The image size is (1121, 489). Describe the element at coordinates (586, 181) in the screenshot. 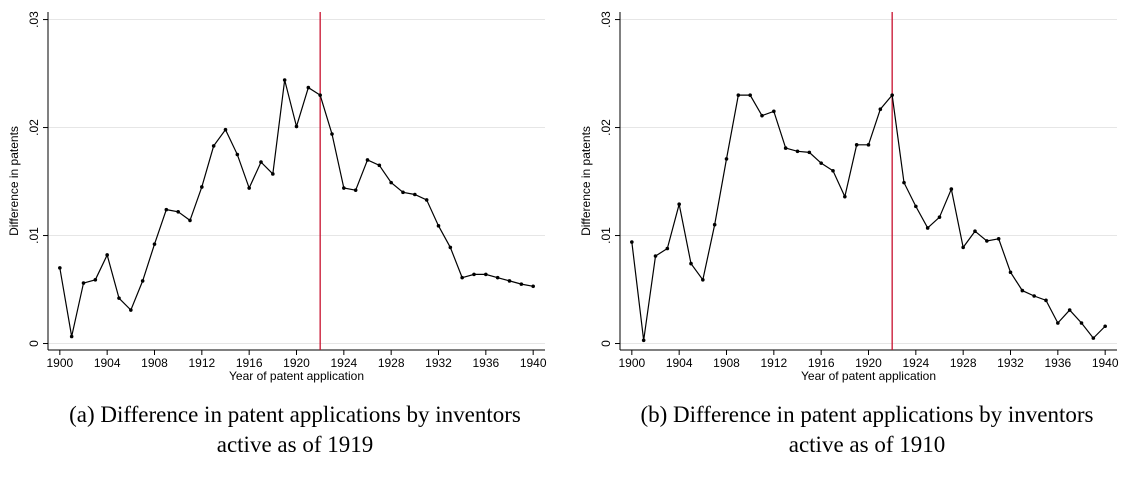

I see `y-axis-title: Difference in patents` at that location.